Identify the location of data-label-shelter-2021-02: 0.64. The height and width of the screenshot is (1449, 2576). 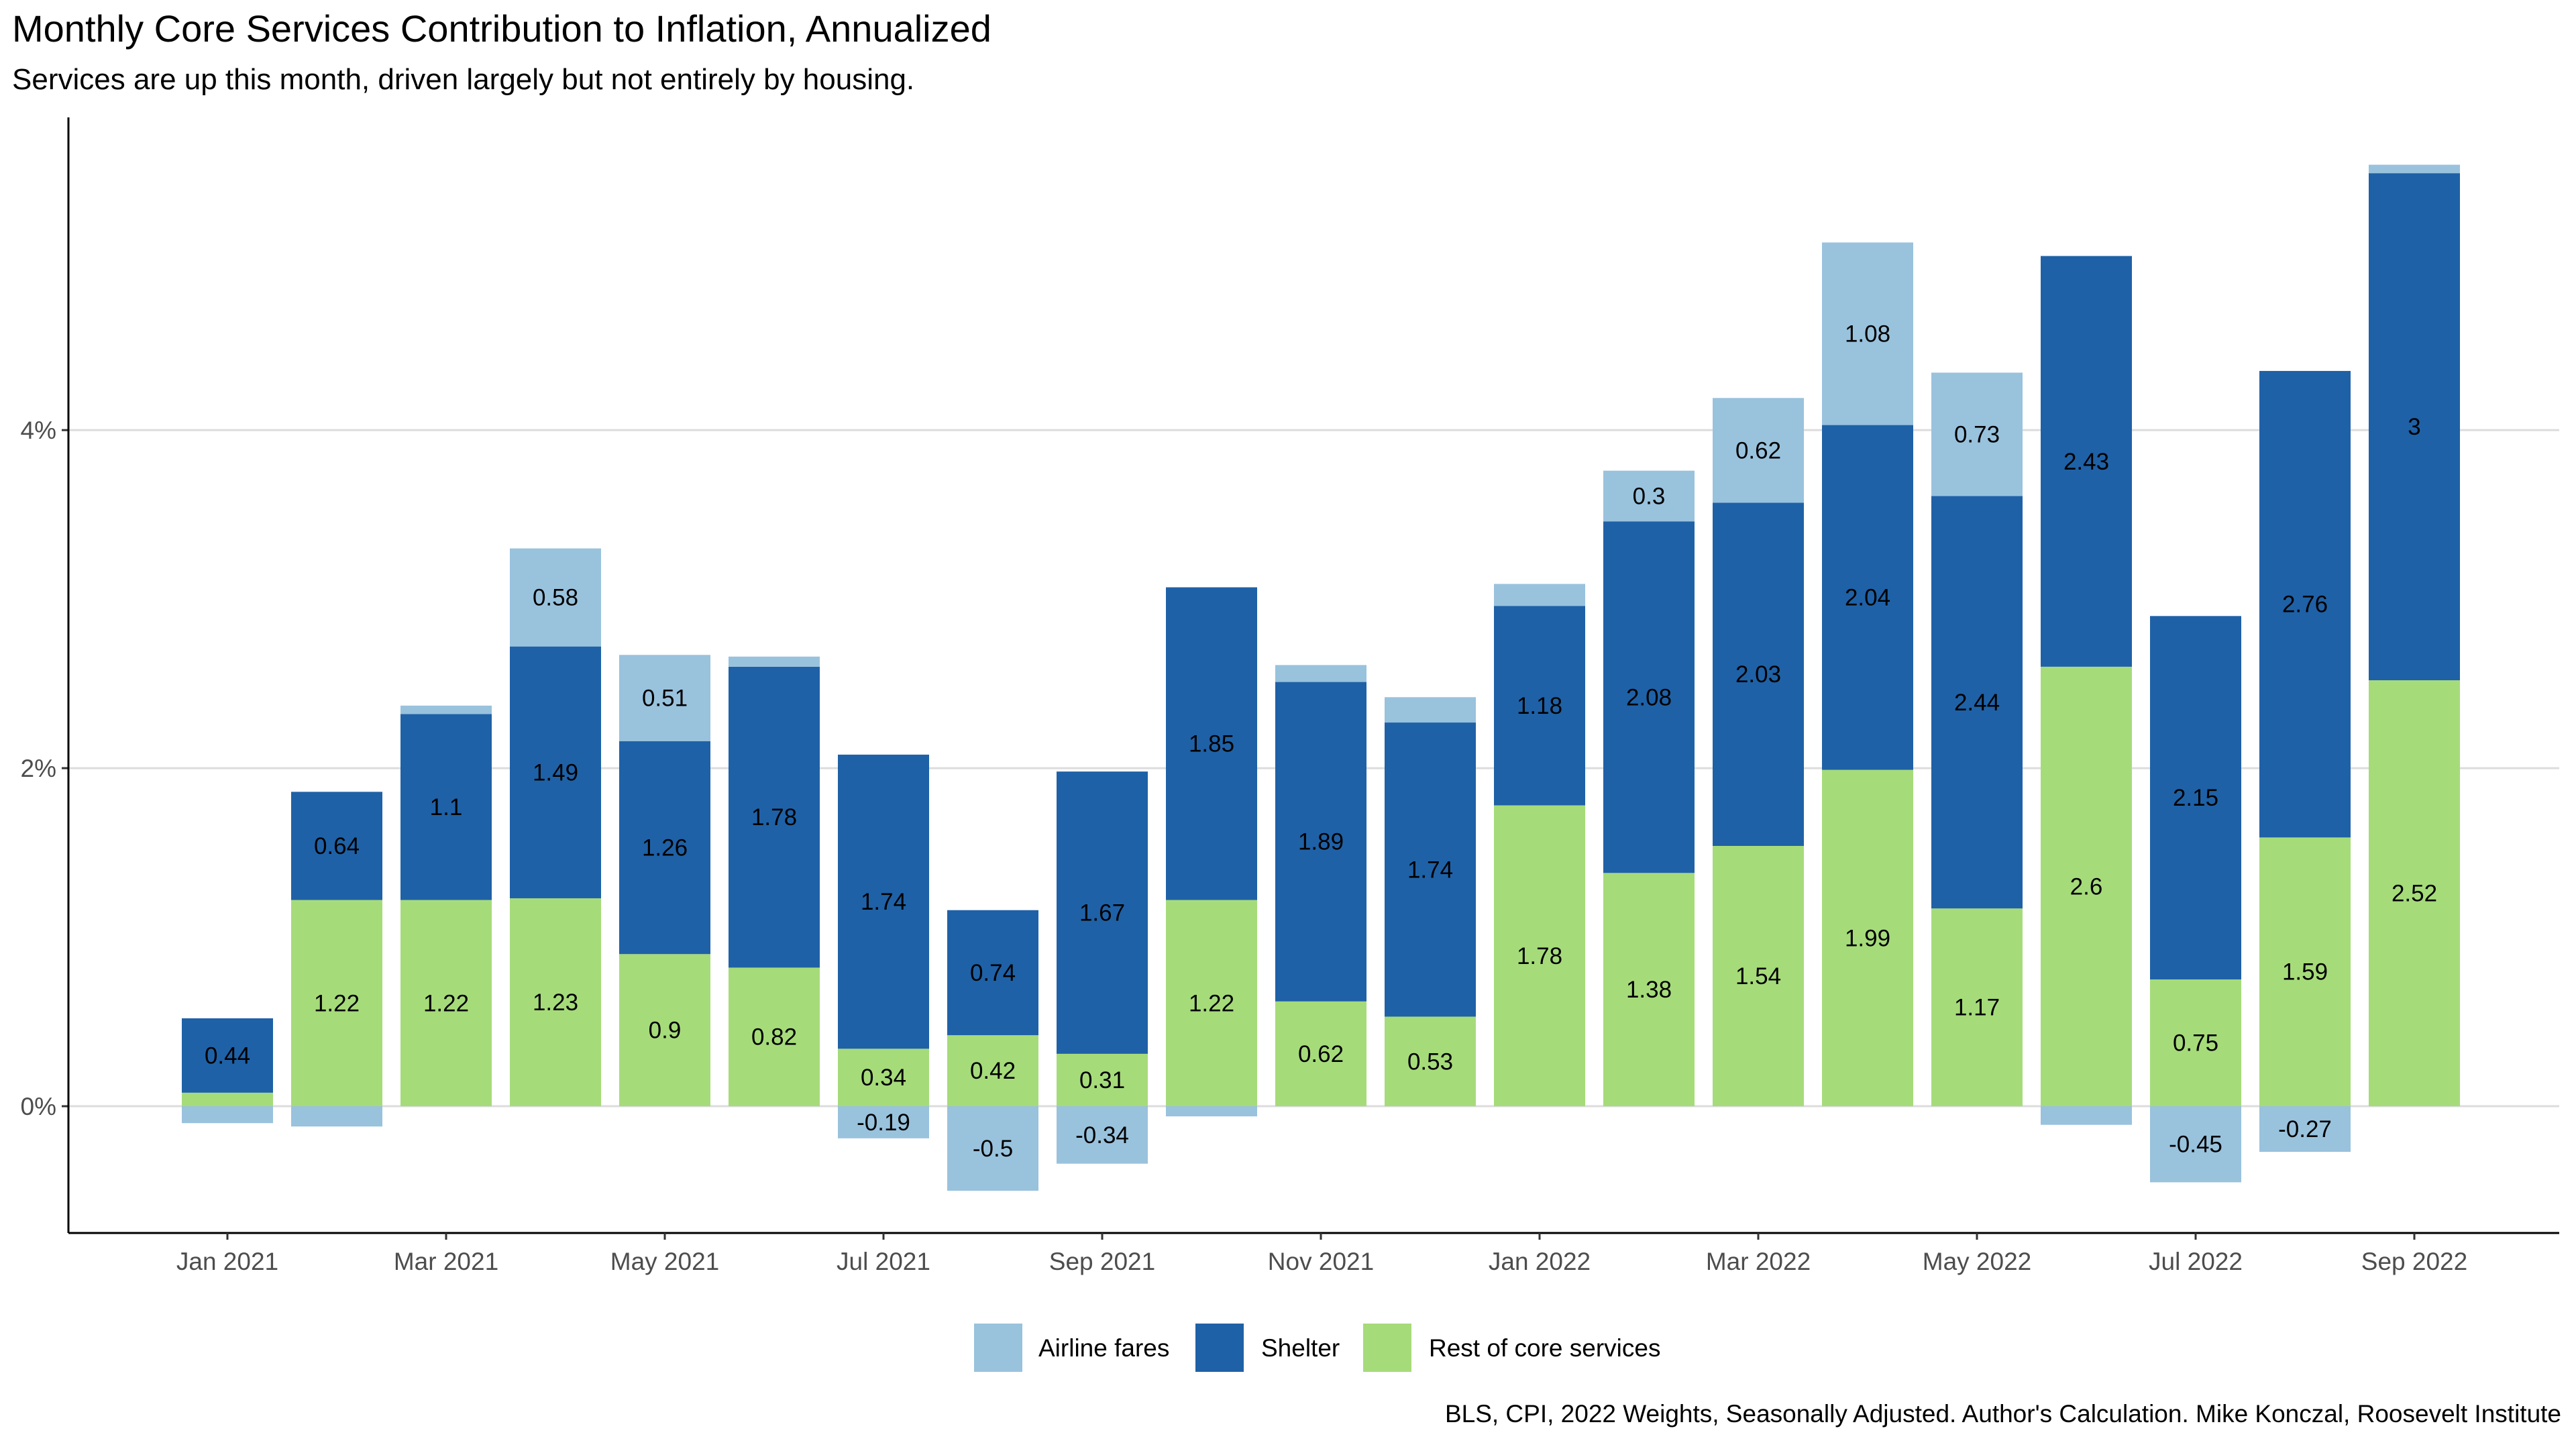
(337, 846).